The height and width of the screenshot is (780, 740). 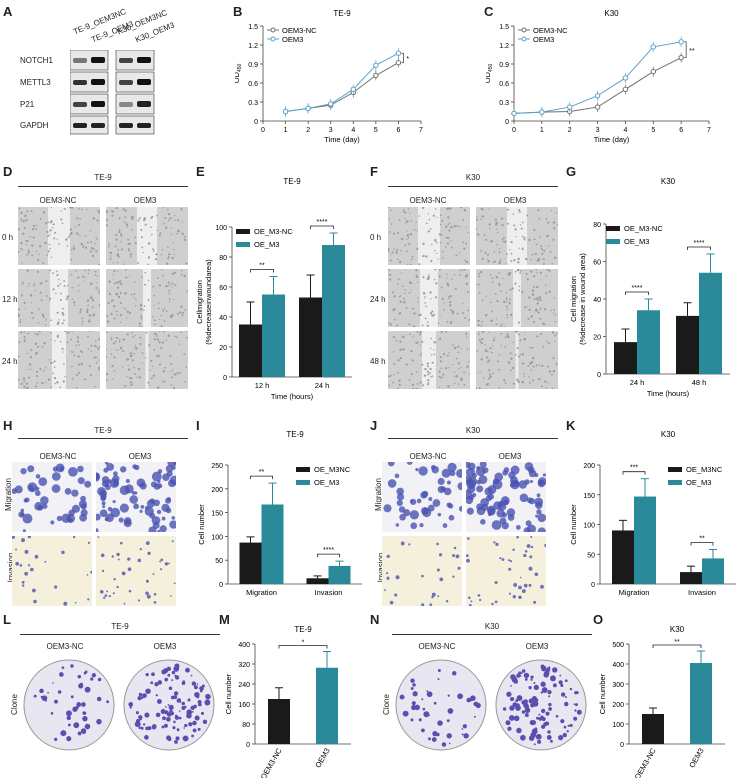 I want to click on wound-te9-col: OEM3, so click(x=145, y=200).